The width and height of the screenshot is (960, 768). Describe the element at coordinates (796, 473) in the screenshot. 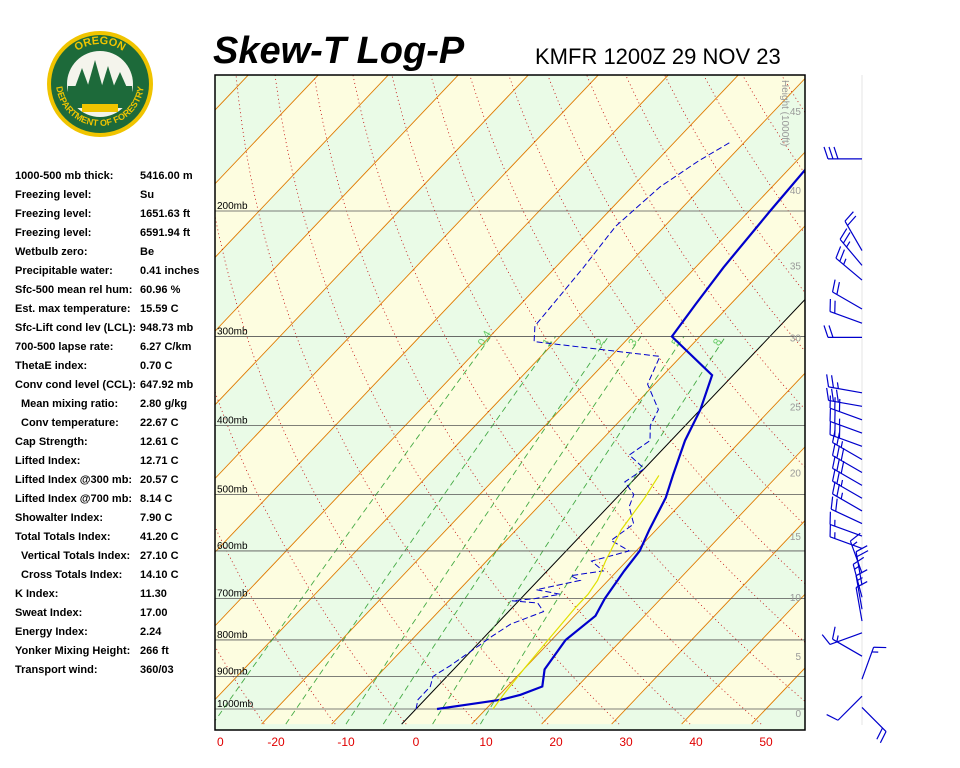

I see `height-tick-label: 20` at that location.